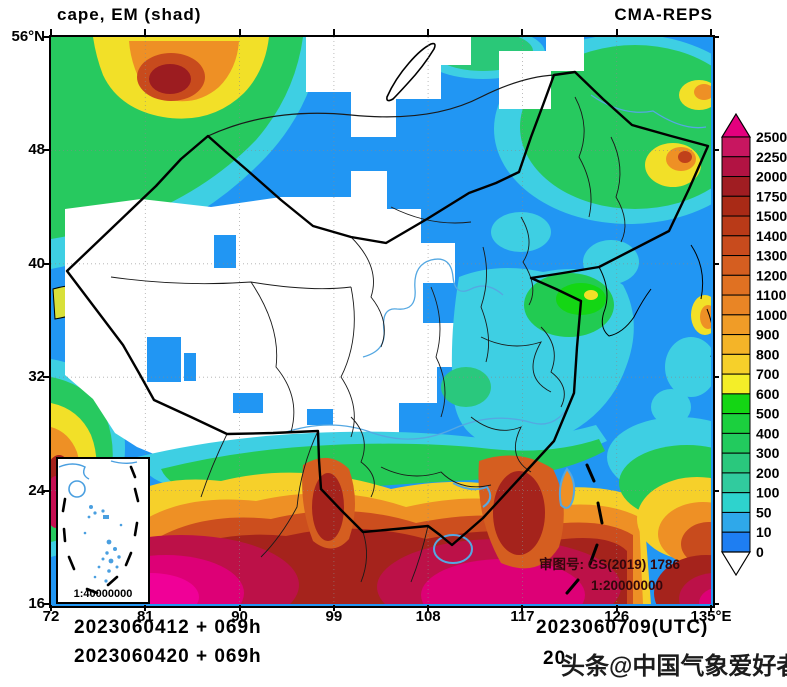 The height and width of the screenshot is (687, 787). What do you see at coordinates (768, 394) in the screenshot?
I see `colorbar-tick-label: 600` at bounding box center [768, 394].